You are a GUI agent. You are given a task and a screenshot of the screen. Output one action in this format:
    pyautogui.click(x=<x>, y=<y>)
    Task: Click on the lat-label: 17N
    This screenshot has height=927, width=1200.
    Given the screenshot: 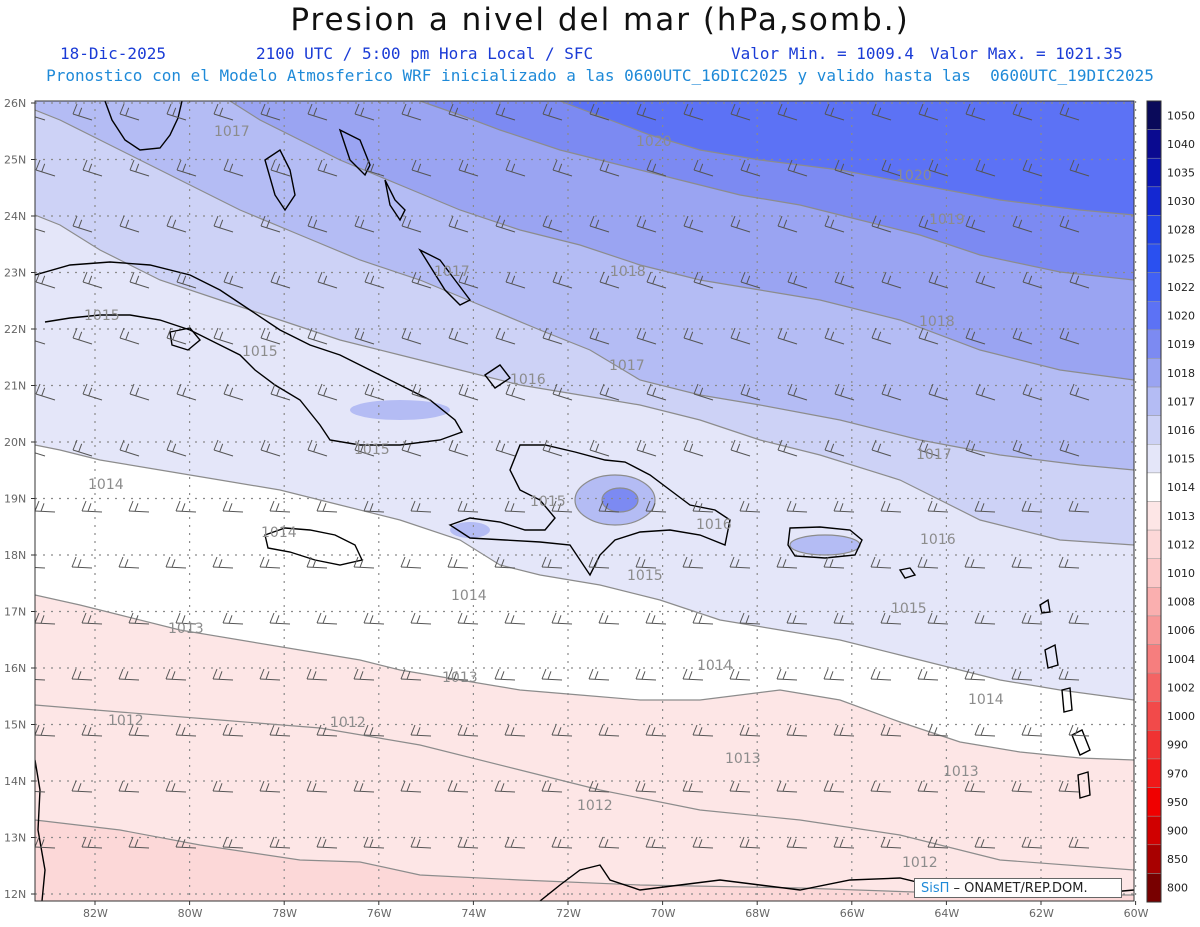 What is the action you would take?
    pyautogui.click(x=15, y=612)
    